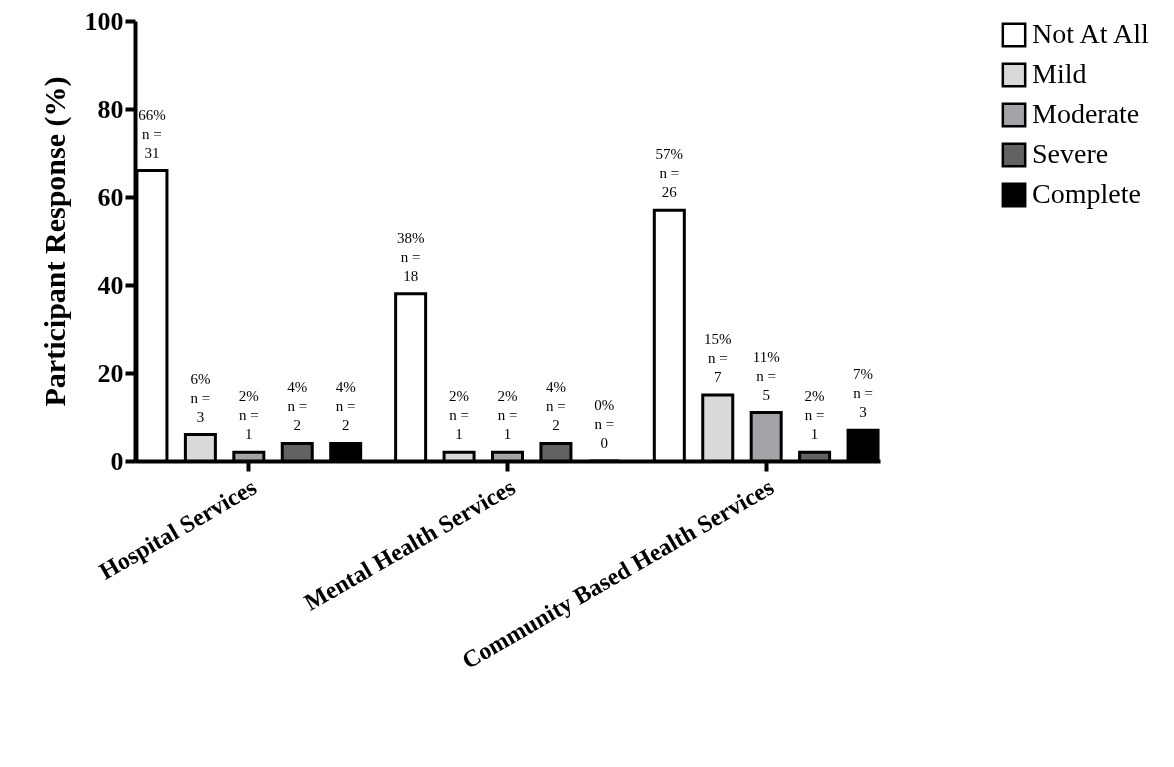 The height and width of the screenshot is (767, 1174). I want to click on text: 6% n = 3, so click(200, 397).